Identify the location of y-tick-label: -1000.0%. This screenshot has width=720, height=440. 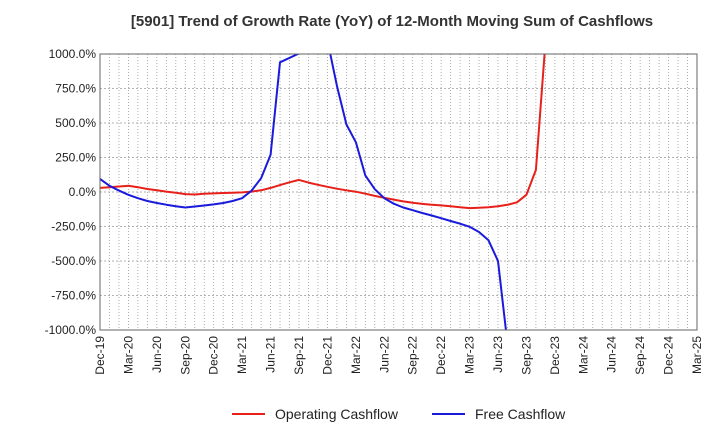
(71, 330).